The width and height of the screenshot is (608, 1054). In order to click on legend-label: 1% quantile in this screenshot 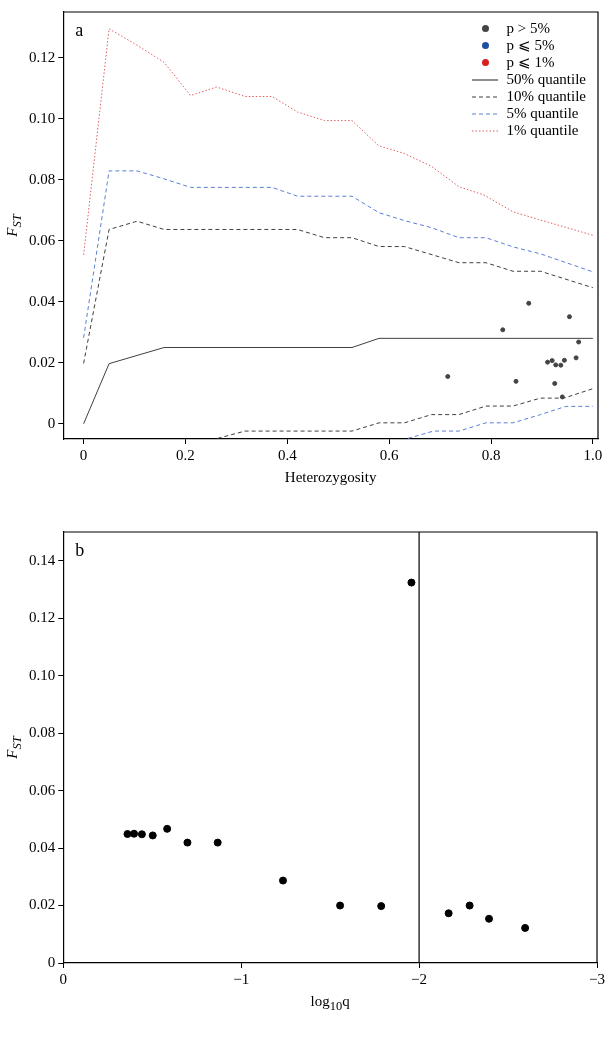, I will do `click(542, 130)`.